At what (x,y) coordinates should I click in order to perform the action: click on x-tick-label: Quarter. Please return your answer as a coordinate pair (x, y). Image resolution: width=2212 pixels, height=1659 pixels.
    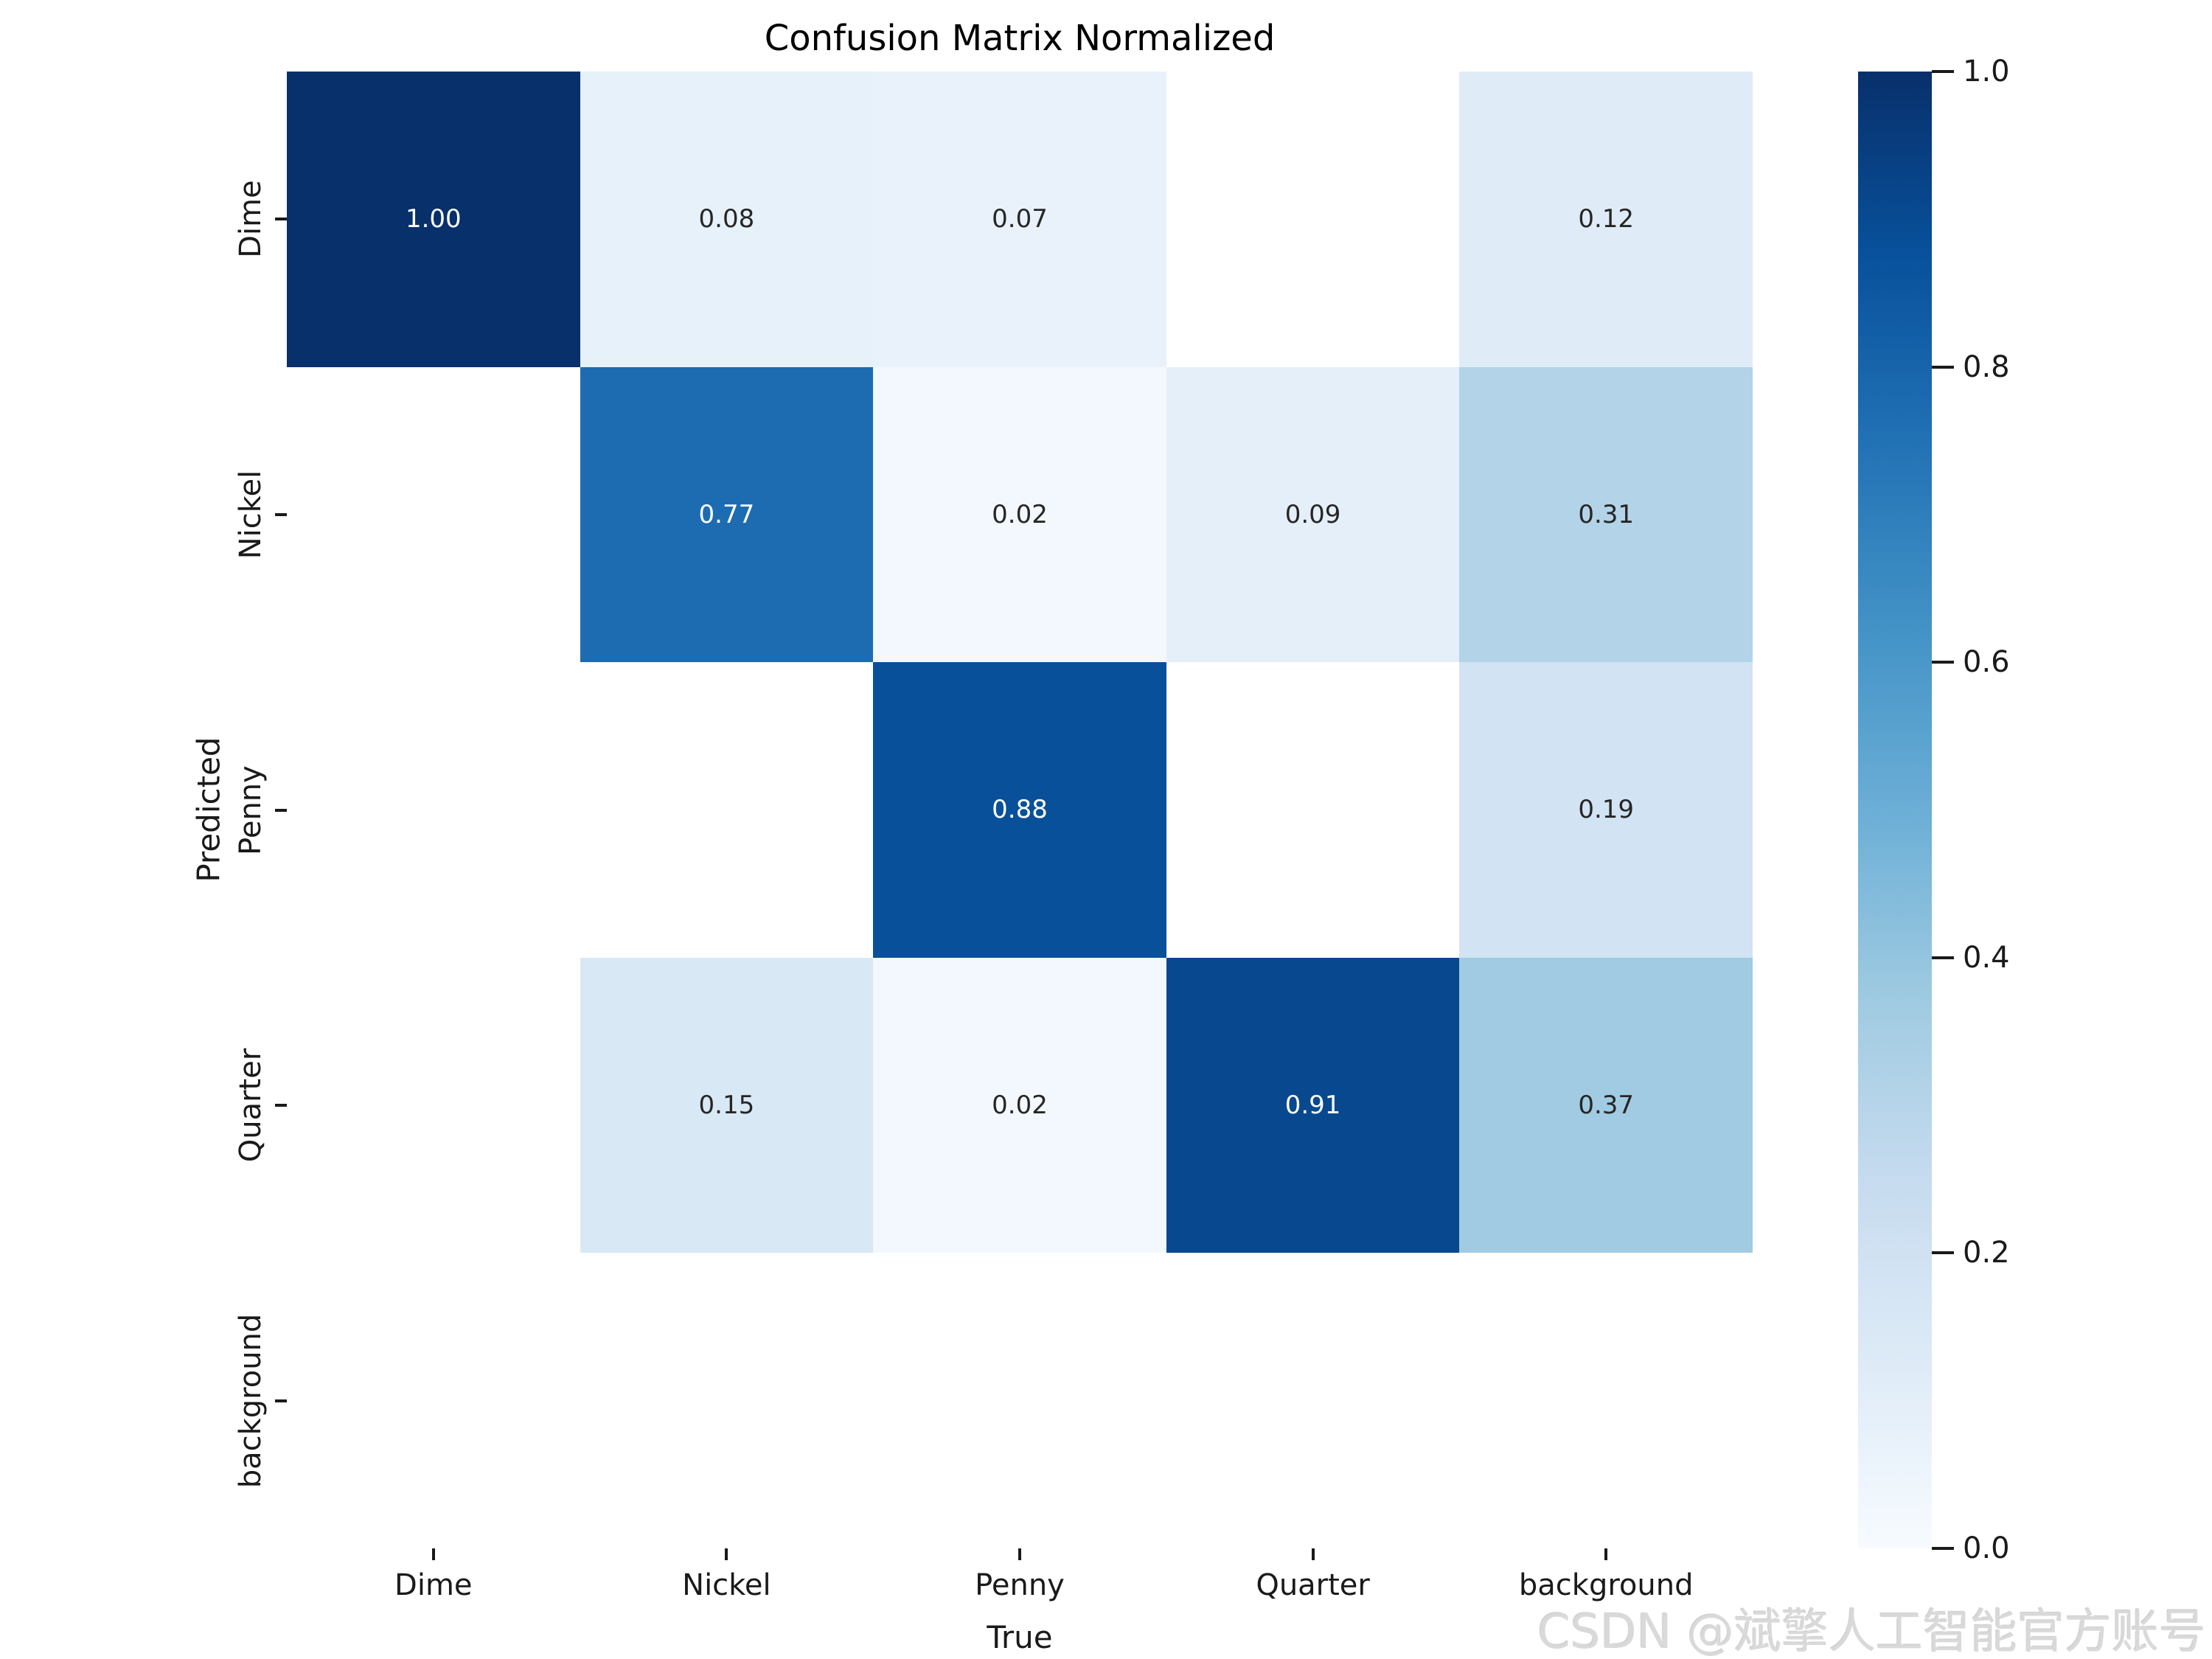
    Looking at the image, I should click on (1313, 1585).